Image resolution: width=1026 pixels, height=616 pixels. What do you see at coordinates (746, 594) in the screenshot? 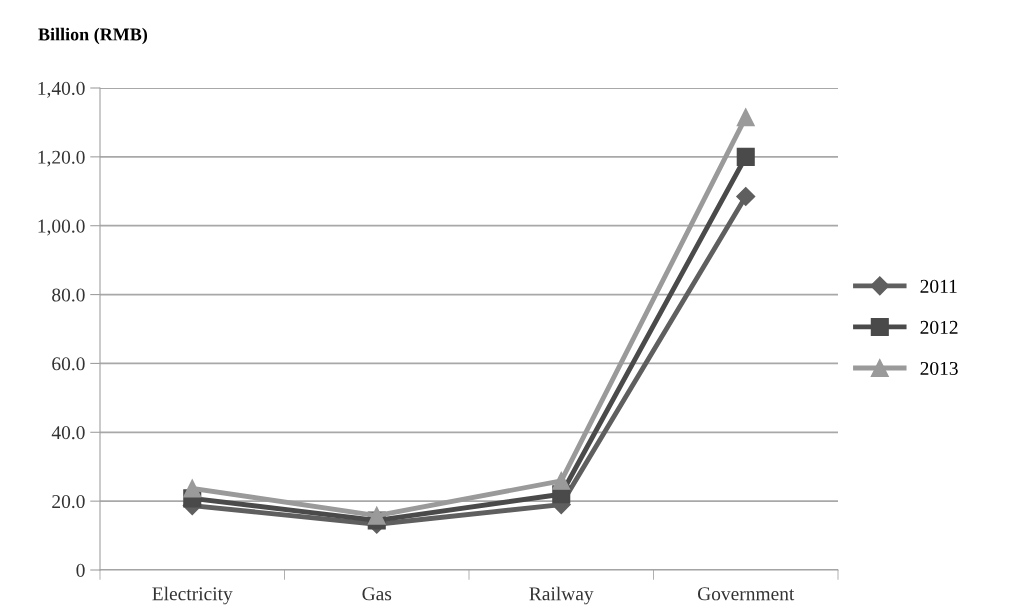
I see `x-tick-label: Government` at bounding box center [746, 594].